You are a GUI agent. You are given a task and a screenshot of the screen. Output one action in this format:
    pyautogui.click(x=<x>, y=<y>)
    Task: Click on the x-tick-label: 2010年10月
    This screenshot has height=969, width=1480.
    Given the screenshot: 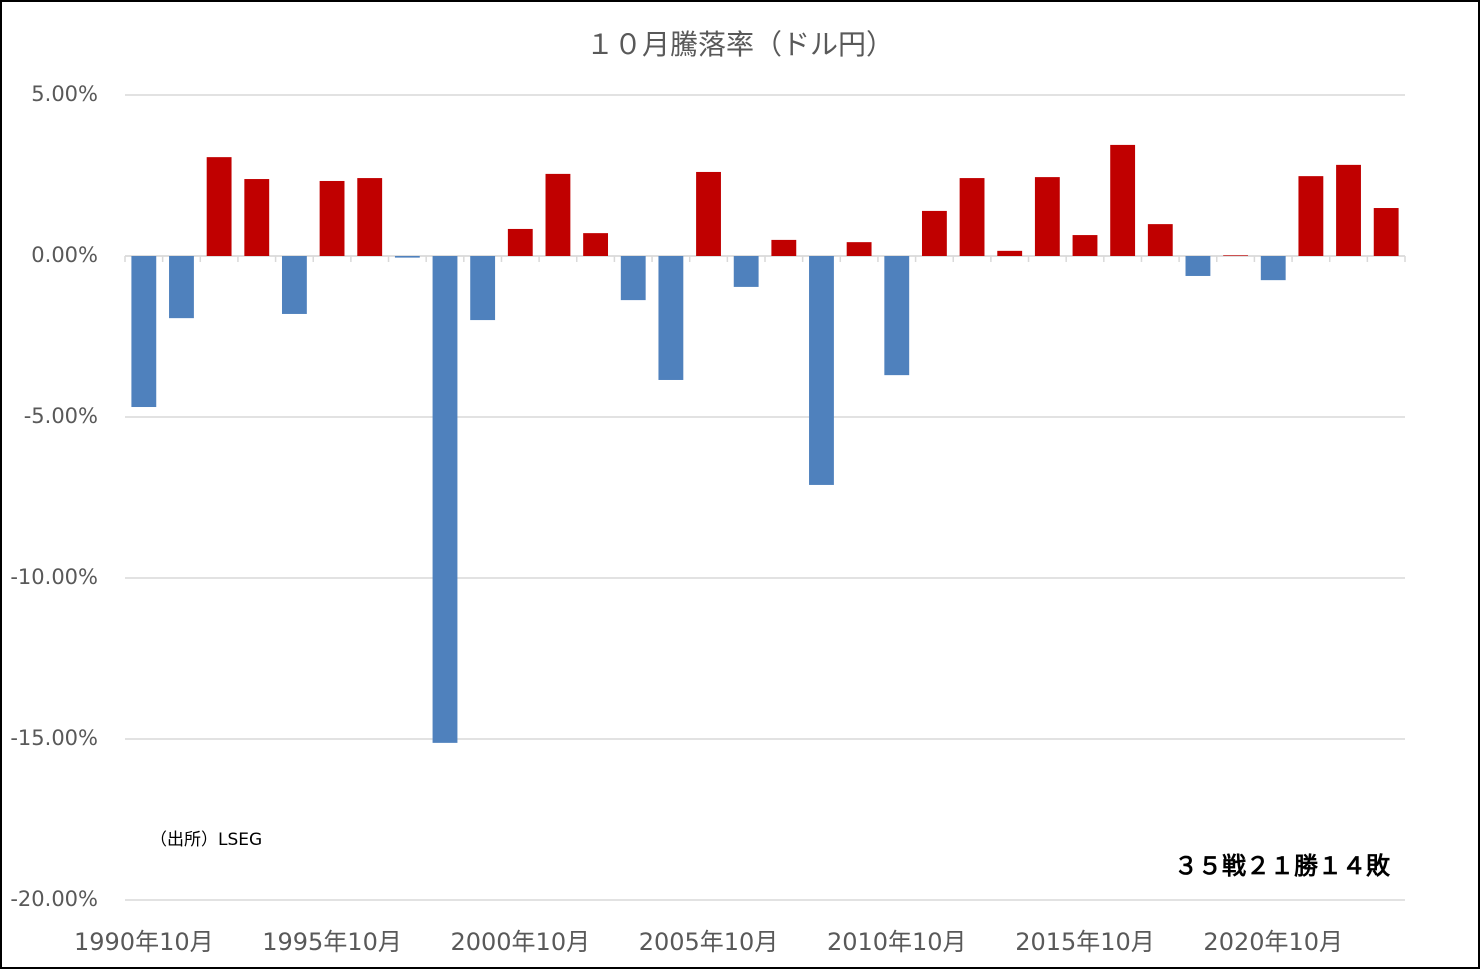 What is the action you would take?
    pyautogui.click(x=897, y=942)
    